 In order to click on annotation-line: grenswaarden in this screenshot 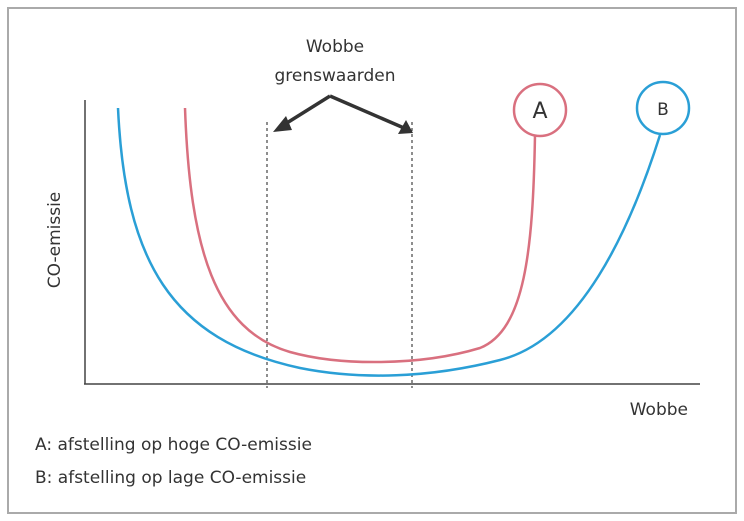, I will do `click(335, 76)`.